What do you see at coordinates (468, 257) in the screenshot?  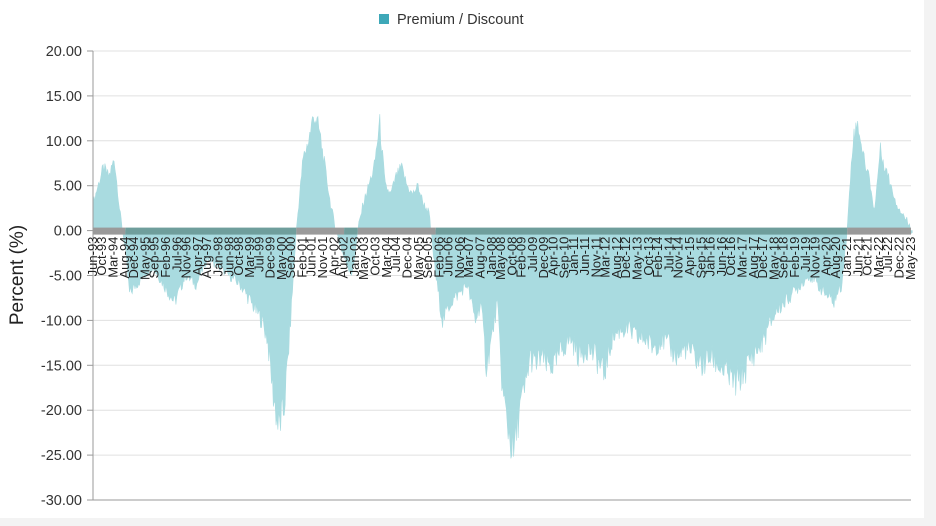 I see `x-tick-label: Mar-07` at bounding box center [468, 257].